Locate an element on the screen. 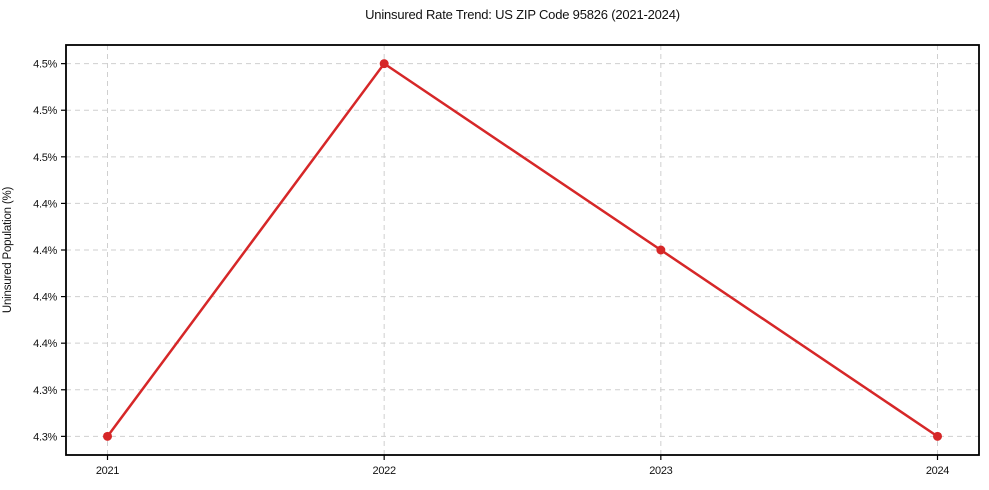 This screenshot has height=490, width=989. data-point-2021 is located at coordinates (107, 436).